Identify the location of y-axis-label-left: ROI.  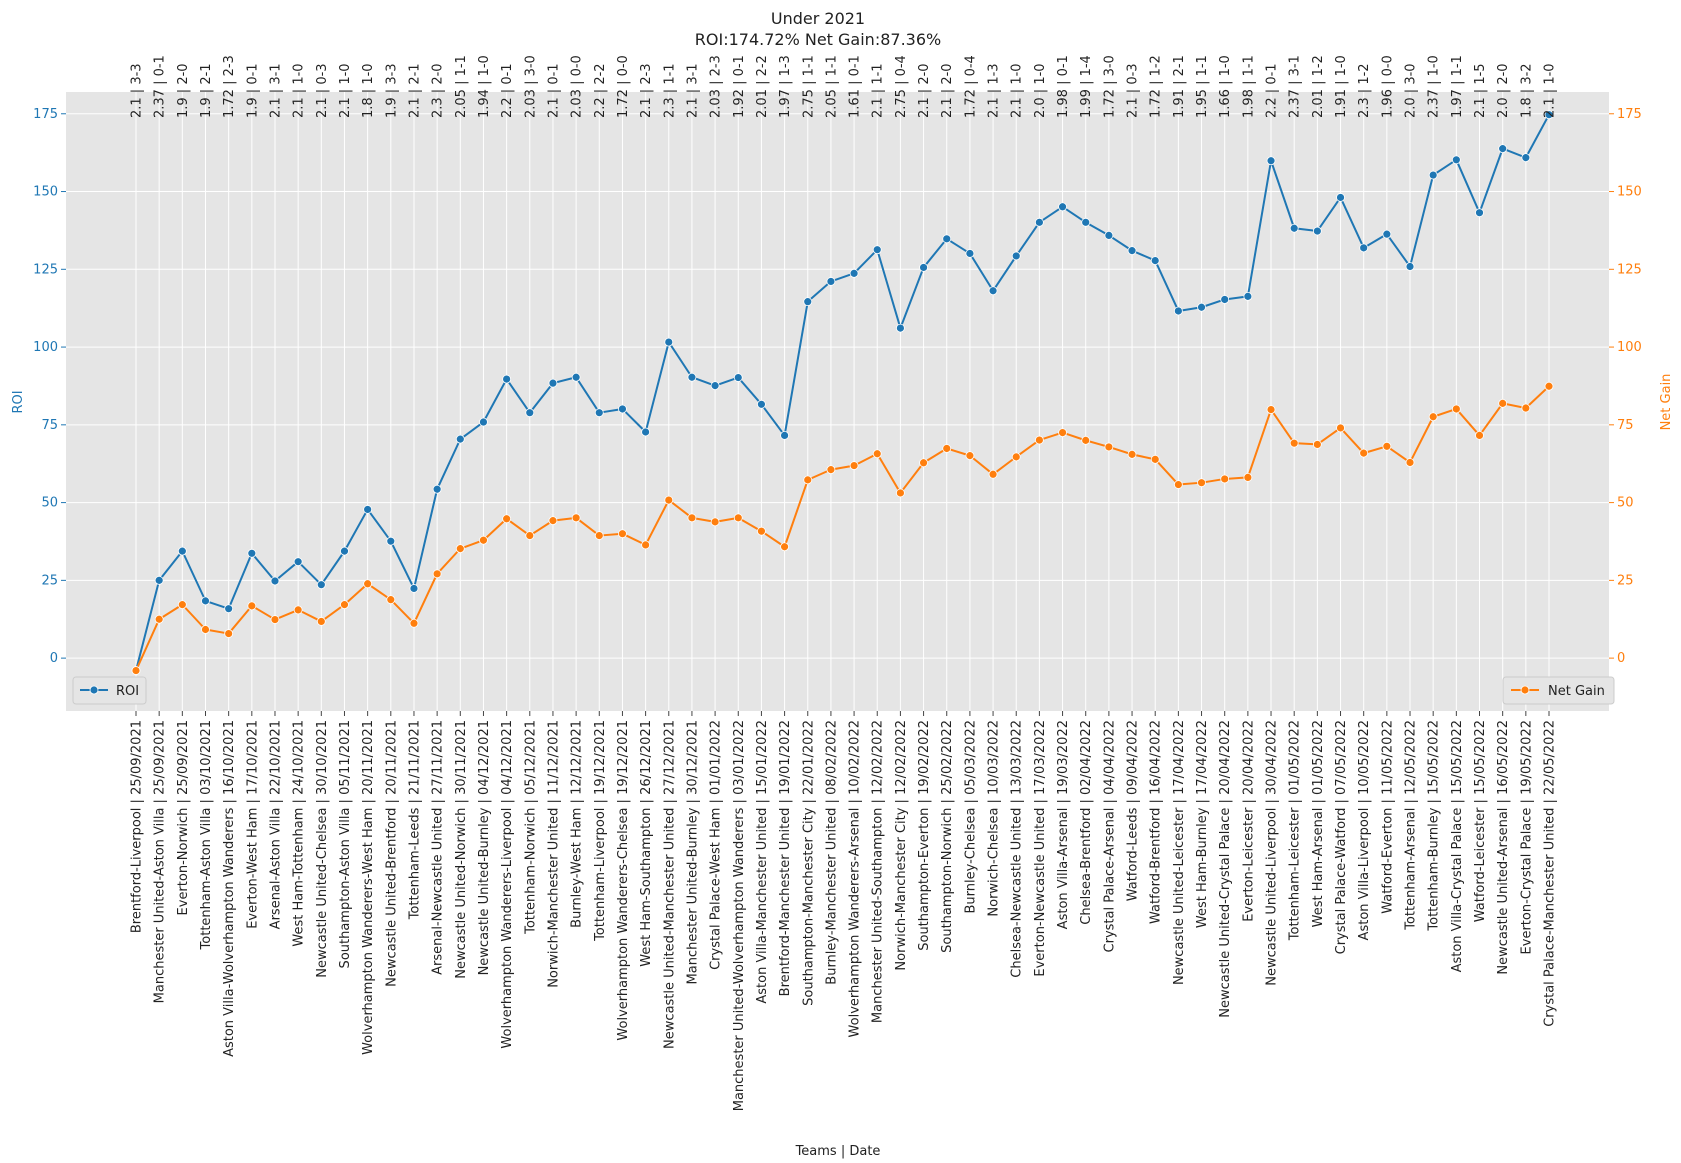
(18, 401).